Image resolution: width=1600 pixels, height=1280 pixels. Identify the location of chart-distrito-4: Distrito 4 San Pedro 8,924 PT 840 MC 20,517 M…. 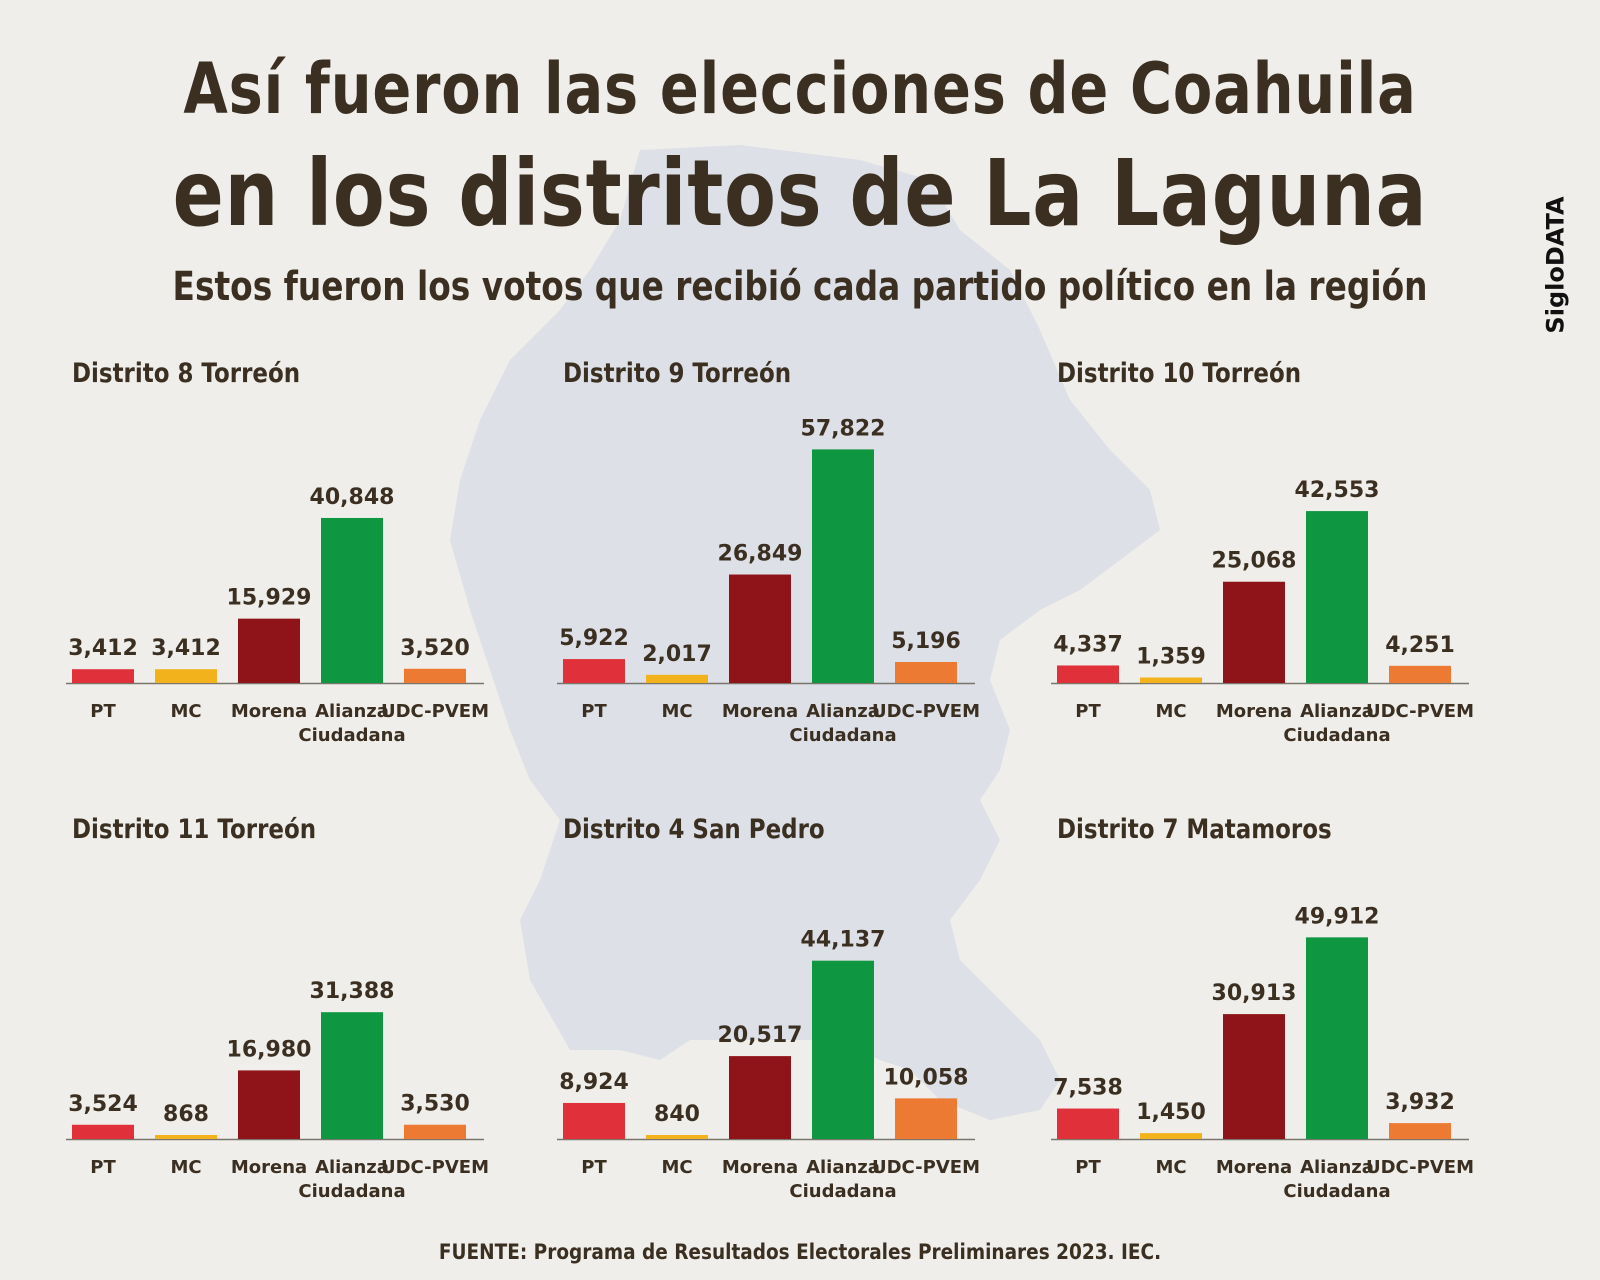
(795, 1024).